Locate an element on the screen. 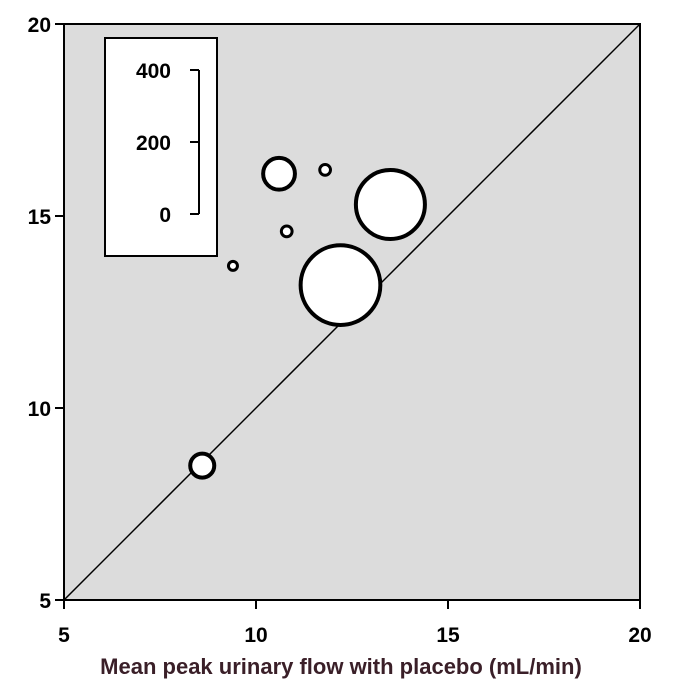 This screenshot has height=697, width=682. y-tick-label: 10 is located at coordinates (39, 409).